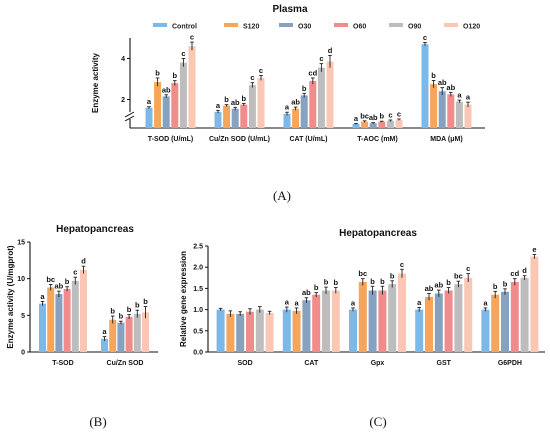 This screenshot has height=439, width=550. What do you see at coordinates (10, 296) in the screenshot?
I see `y-axis-label: Enzyme activity (U/mgprot)` at bounding box center [10, 296].